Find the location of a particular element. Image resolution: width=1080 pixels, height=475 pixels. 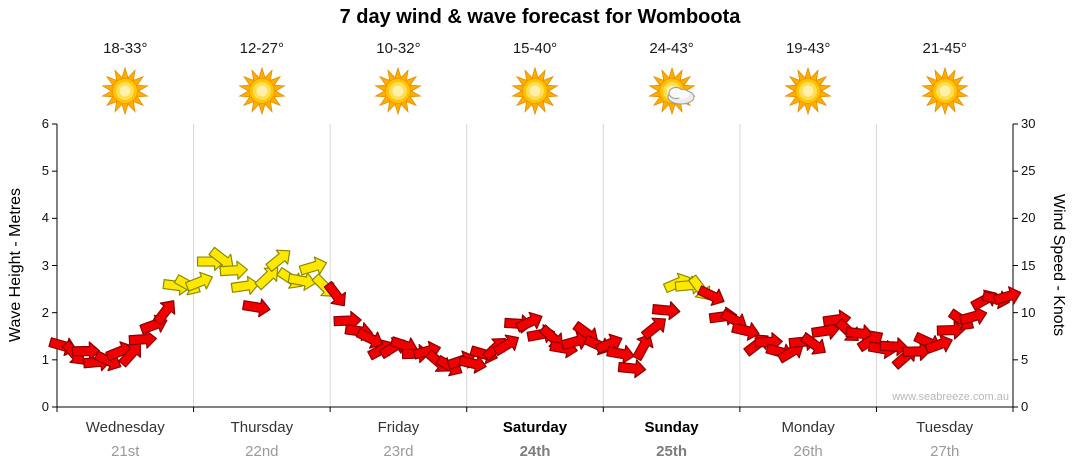

forecast-day-cell: 10-32° is located at coordinates (398, 81).